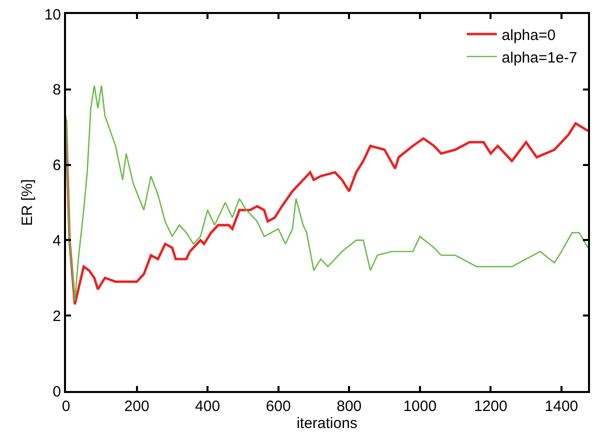 The image size is (592, 434). Describe the element at coordinates (27, 202) in the screenshot. I see `y-axis-title: ER [%]` at that location.